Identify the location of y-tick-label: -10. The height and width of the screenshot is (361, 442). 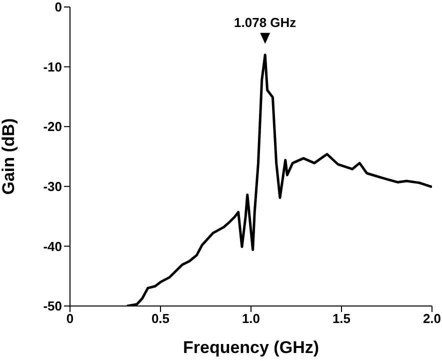
(52, 66).